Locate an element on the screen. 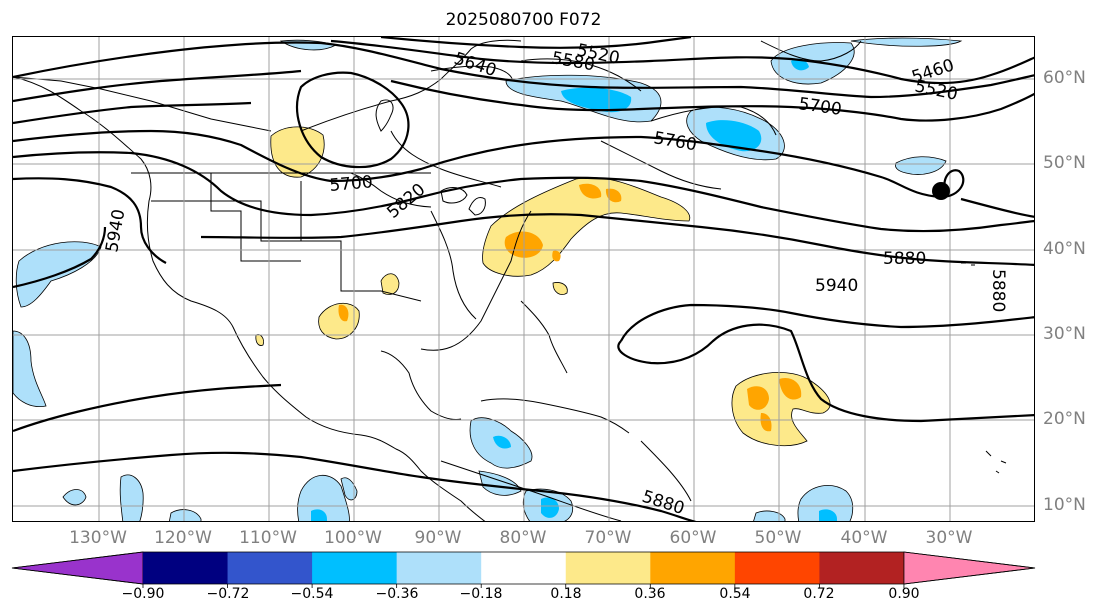 The width and height of the screenshot is (1105, 615). map-title: 2025080700 F072 is located at coordinates (523, 20).